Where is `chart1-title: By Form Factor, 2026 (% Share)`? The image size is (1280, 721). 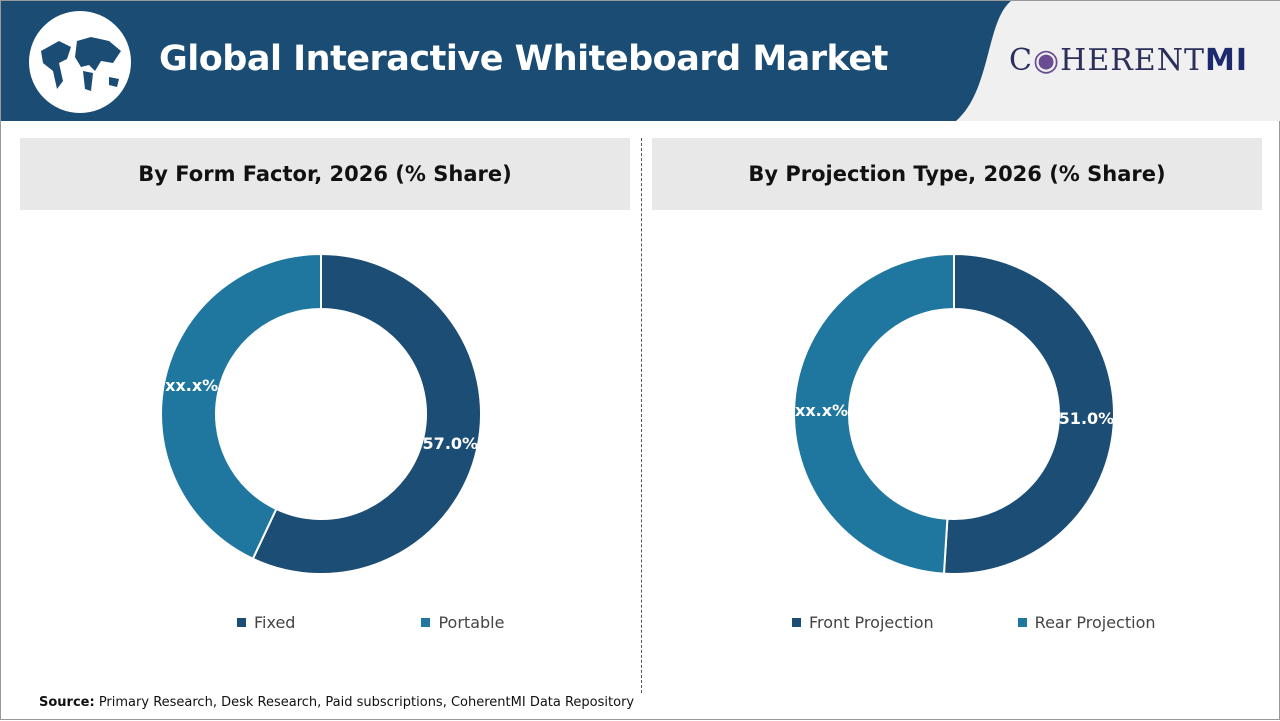
chart1-title: By Form Factor, 2026 (% Share) is located at coordinates (325, 174).